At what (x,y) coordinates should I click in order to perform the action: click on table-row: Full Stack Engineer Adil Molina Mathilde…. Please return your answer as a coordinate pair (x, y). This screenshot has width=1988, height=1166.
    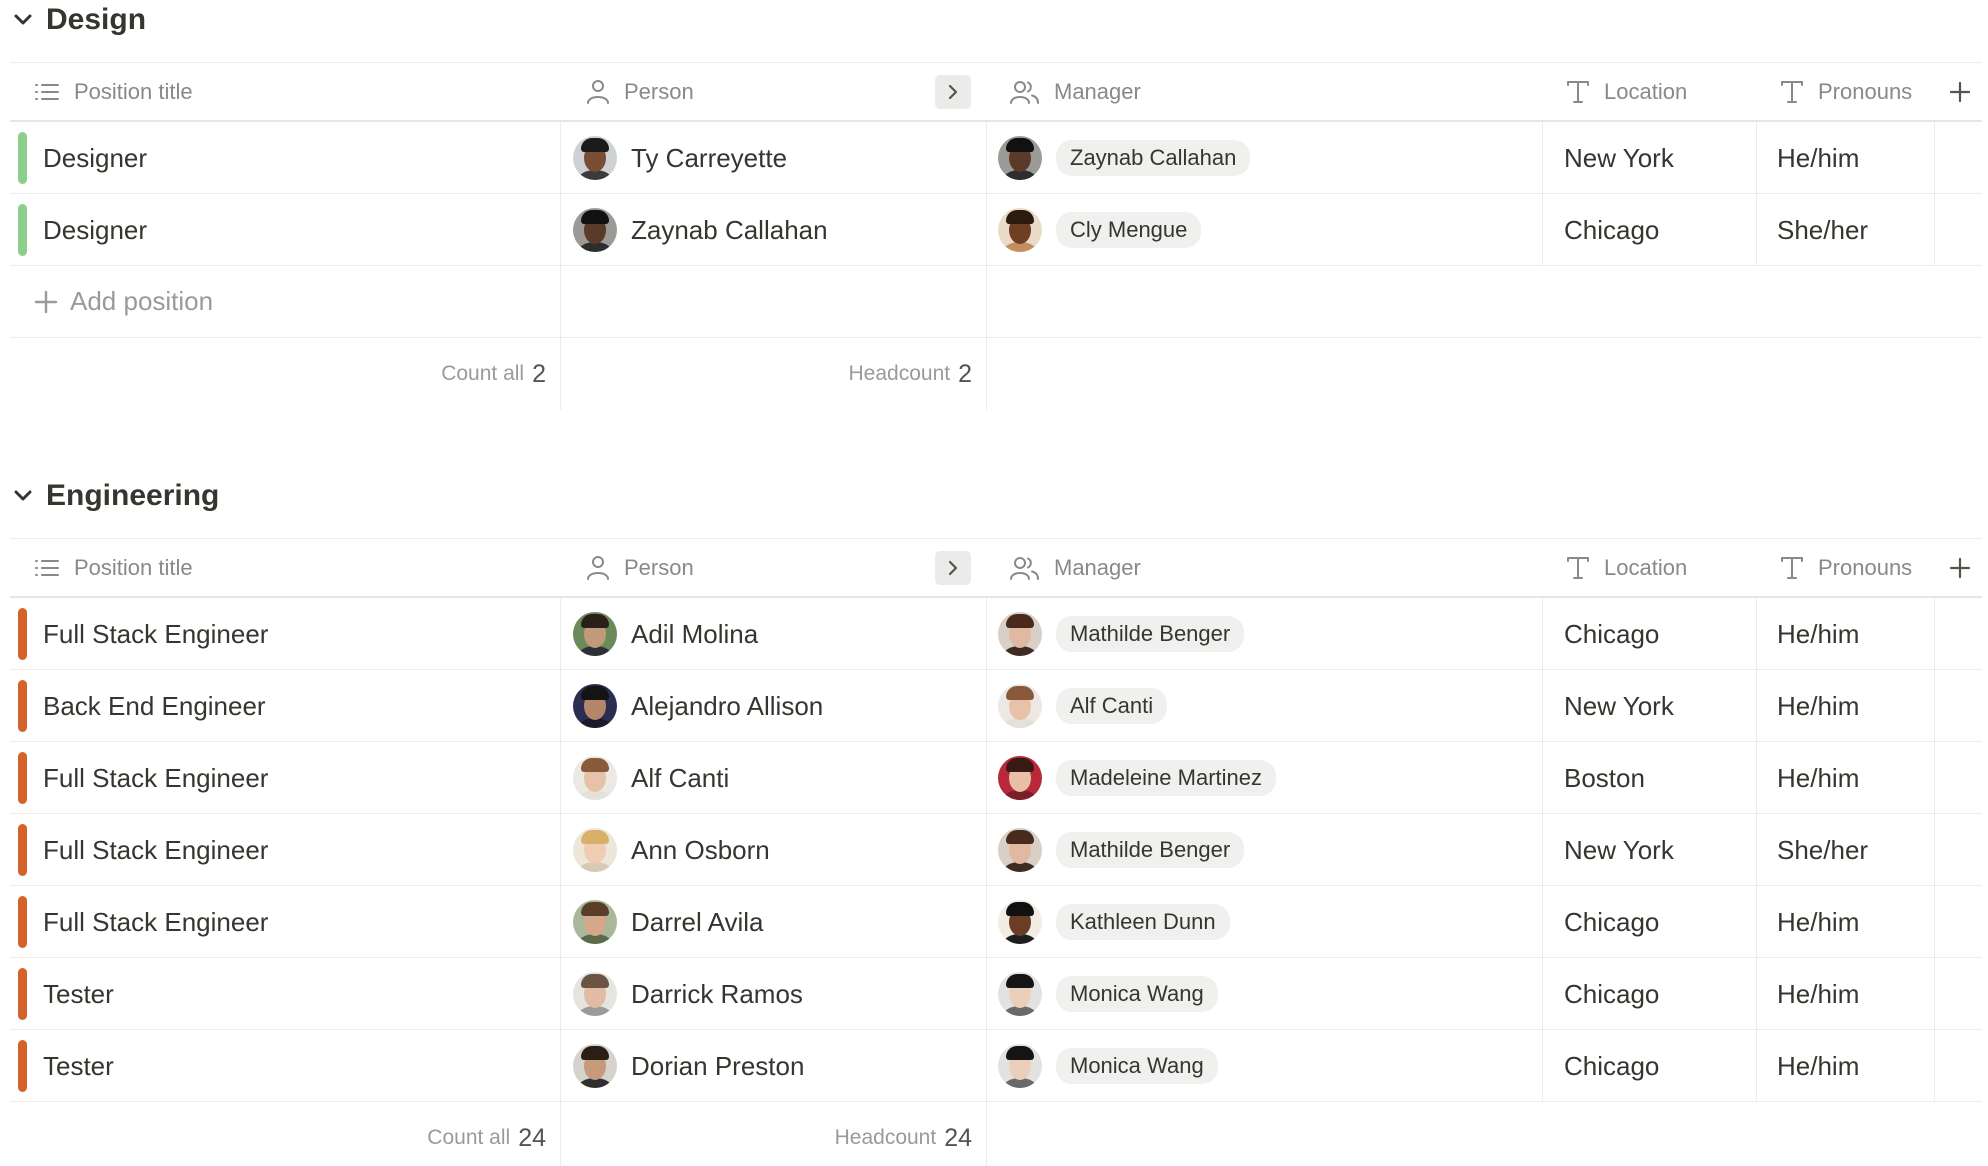
    Looking at the image, I should click on (996, 634).